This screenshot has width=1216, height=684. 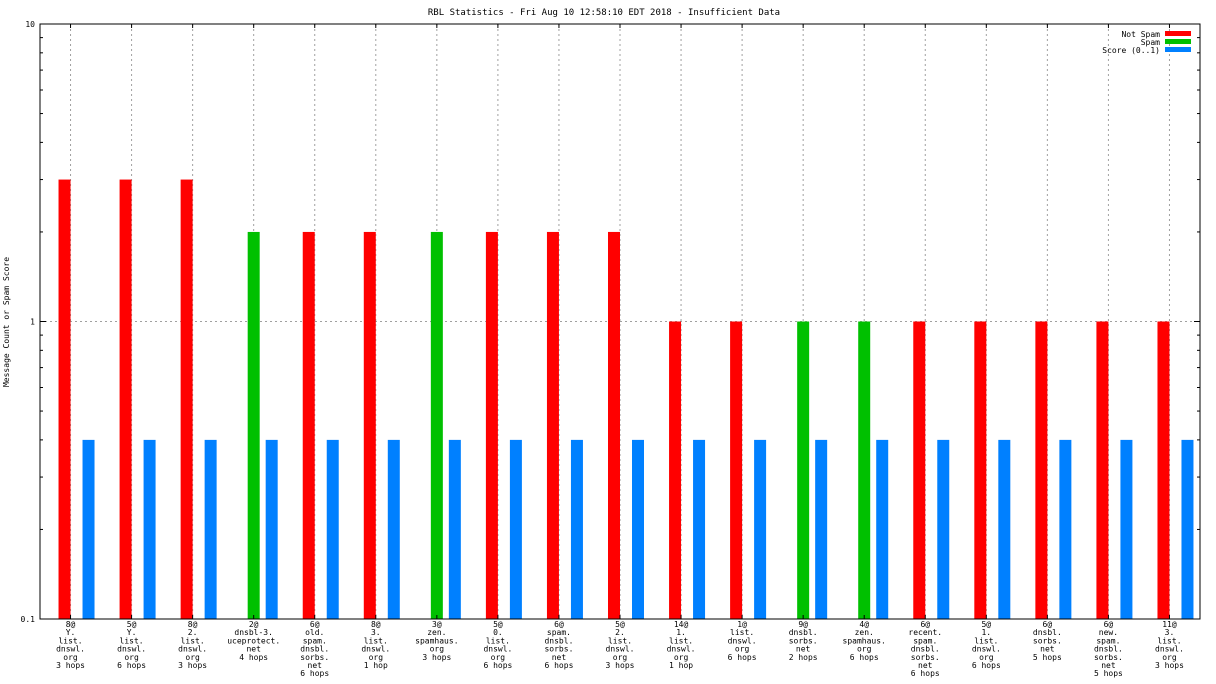 I want to click on x-tick-label-line: dnsbl-3., so click(x=253, y=632).